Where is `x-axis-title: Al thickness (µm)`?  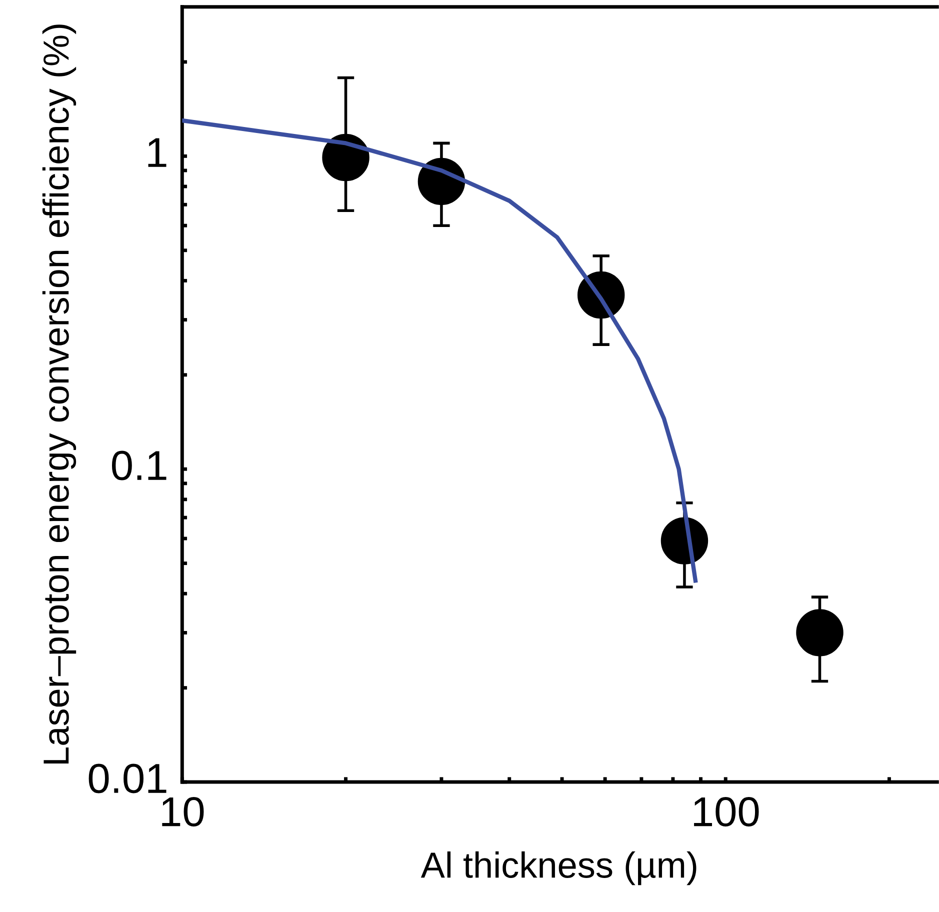
x-axis-title: Al thickness (µm) is located at coordinates (558, 868).